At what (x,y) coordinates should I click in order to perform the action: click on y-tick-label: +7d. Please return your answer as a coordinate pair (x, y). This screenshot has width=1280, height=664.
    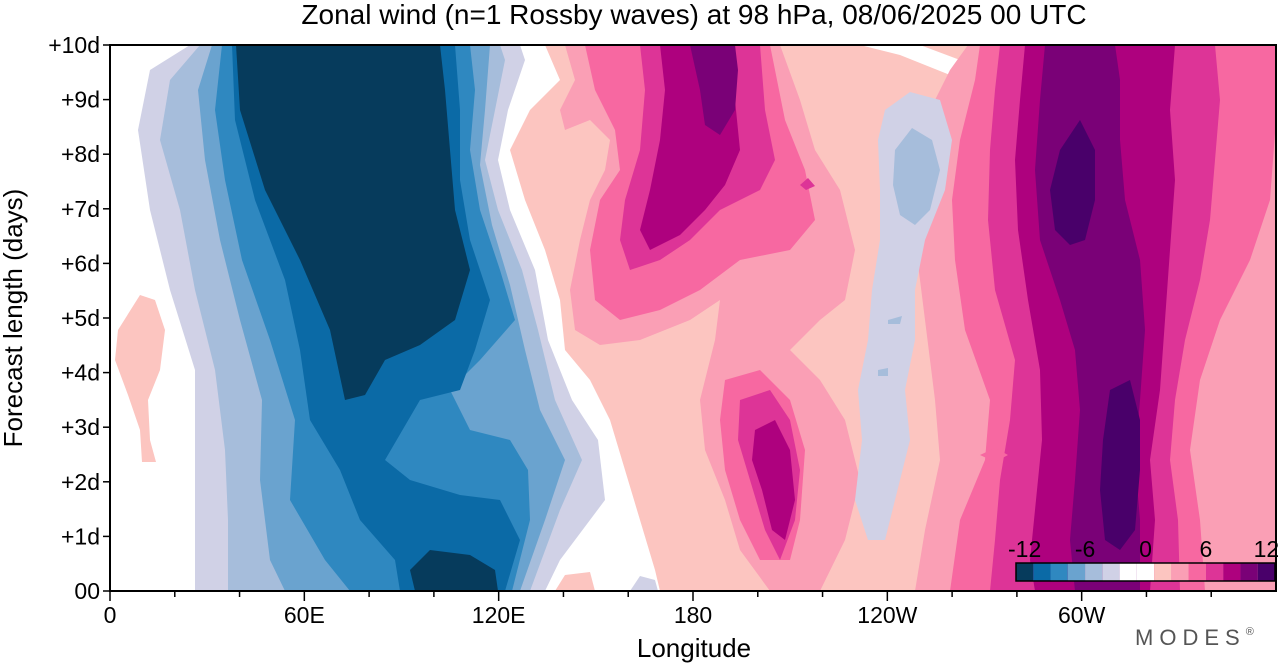
    Looking at the image, I should click on (80, 209).